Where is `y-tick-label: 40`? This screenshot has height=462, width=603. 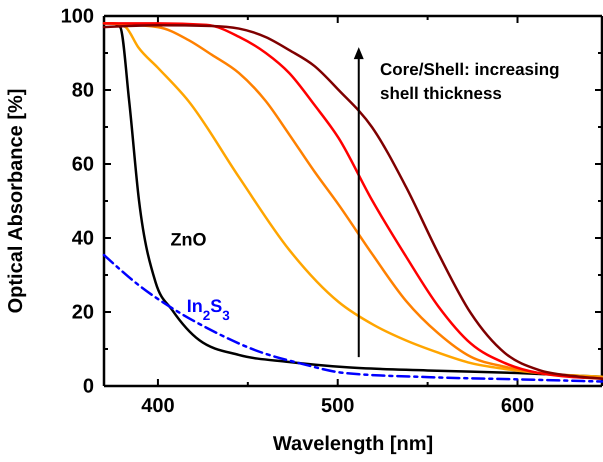 y-tick-label: 40 is located at coordinates (83, 238).